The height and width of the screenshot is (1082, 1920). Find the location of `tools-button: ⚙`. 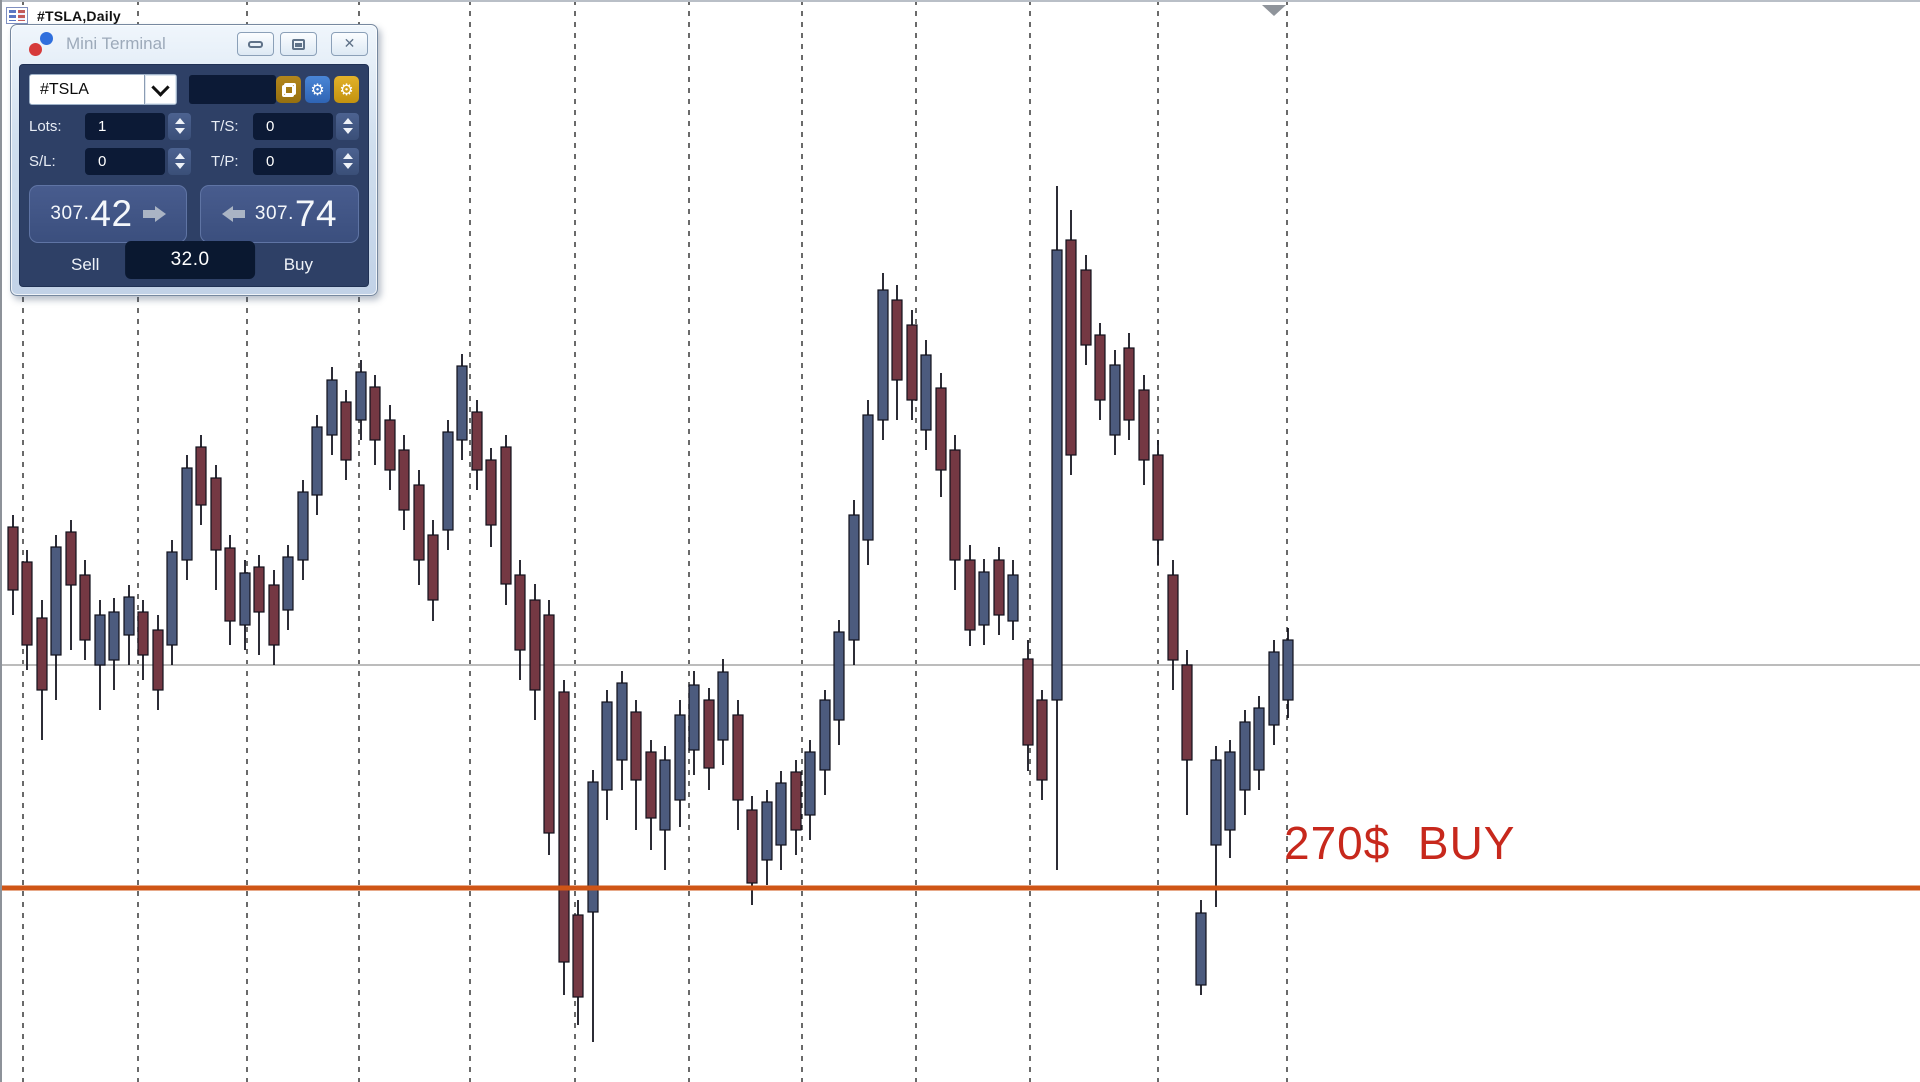

tools-button: ⚙ is located at coordinates (346, 89).